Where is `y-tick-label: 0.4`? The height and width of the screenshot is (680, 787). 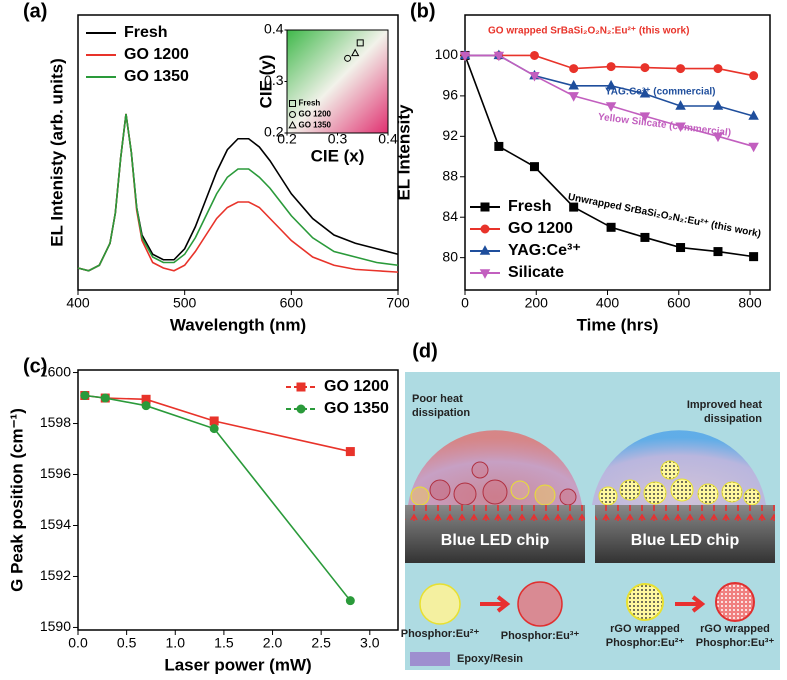 y-tick-label: 0.4 is located at coordinates (274, 29).